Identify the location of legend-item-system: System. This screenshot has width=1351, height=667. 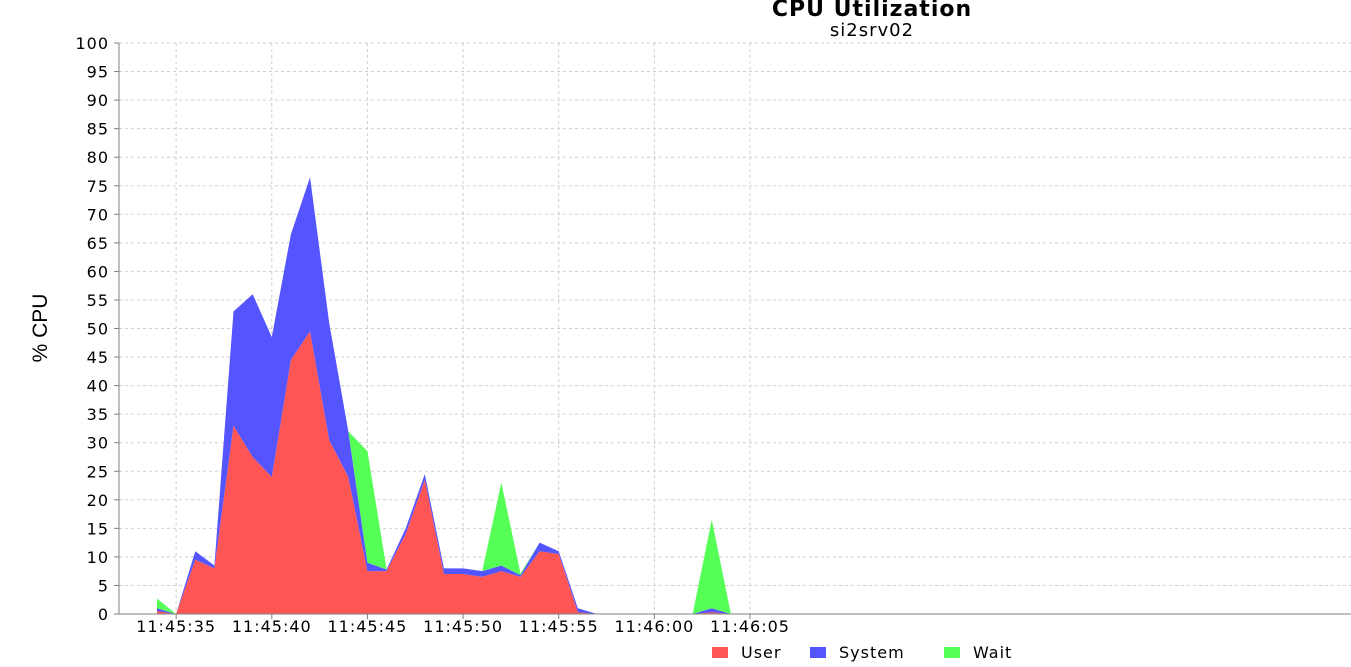
(857, 652).